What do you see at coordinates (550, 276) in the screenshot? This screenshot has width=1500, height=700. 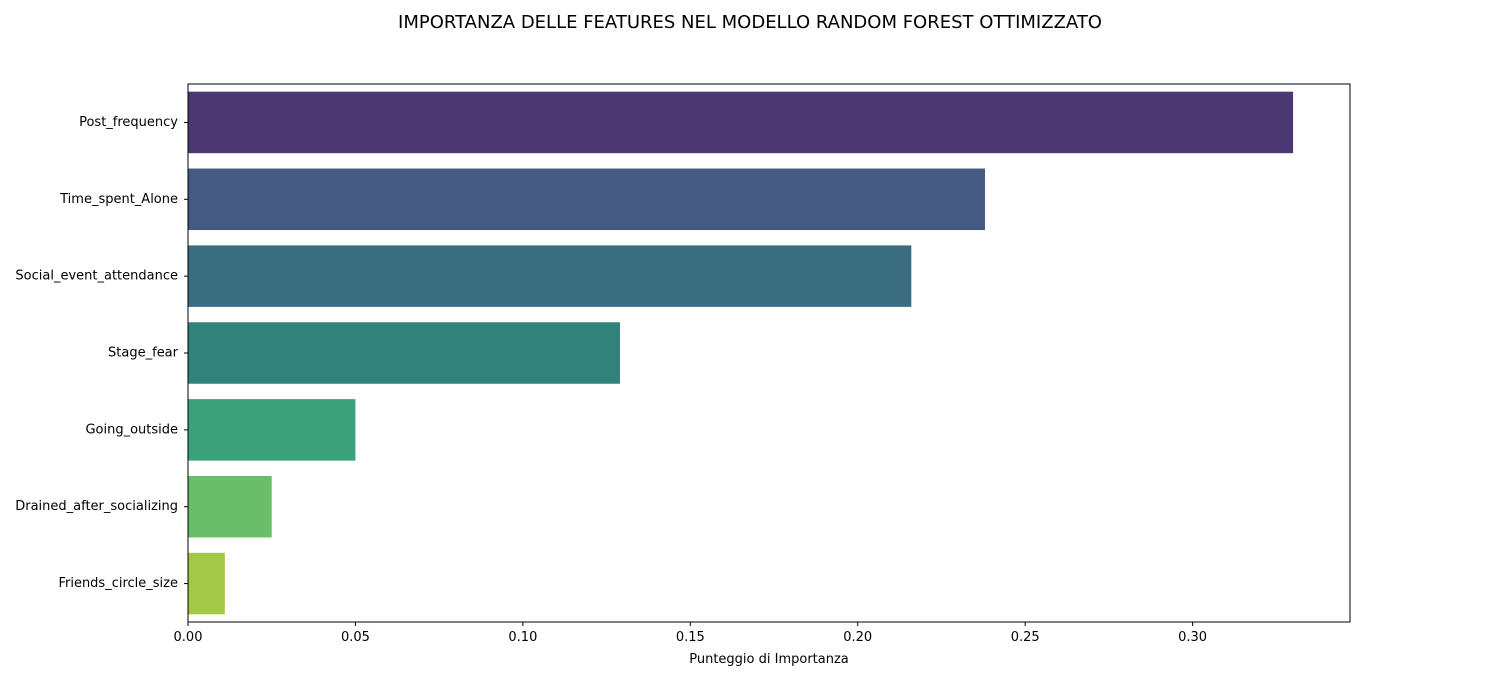 I see `bar-social-event-attendance` at bounding box center [550, 276].